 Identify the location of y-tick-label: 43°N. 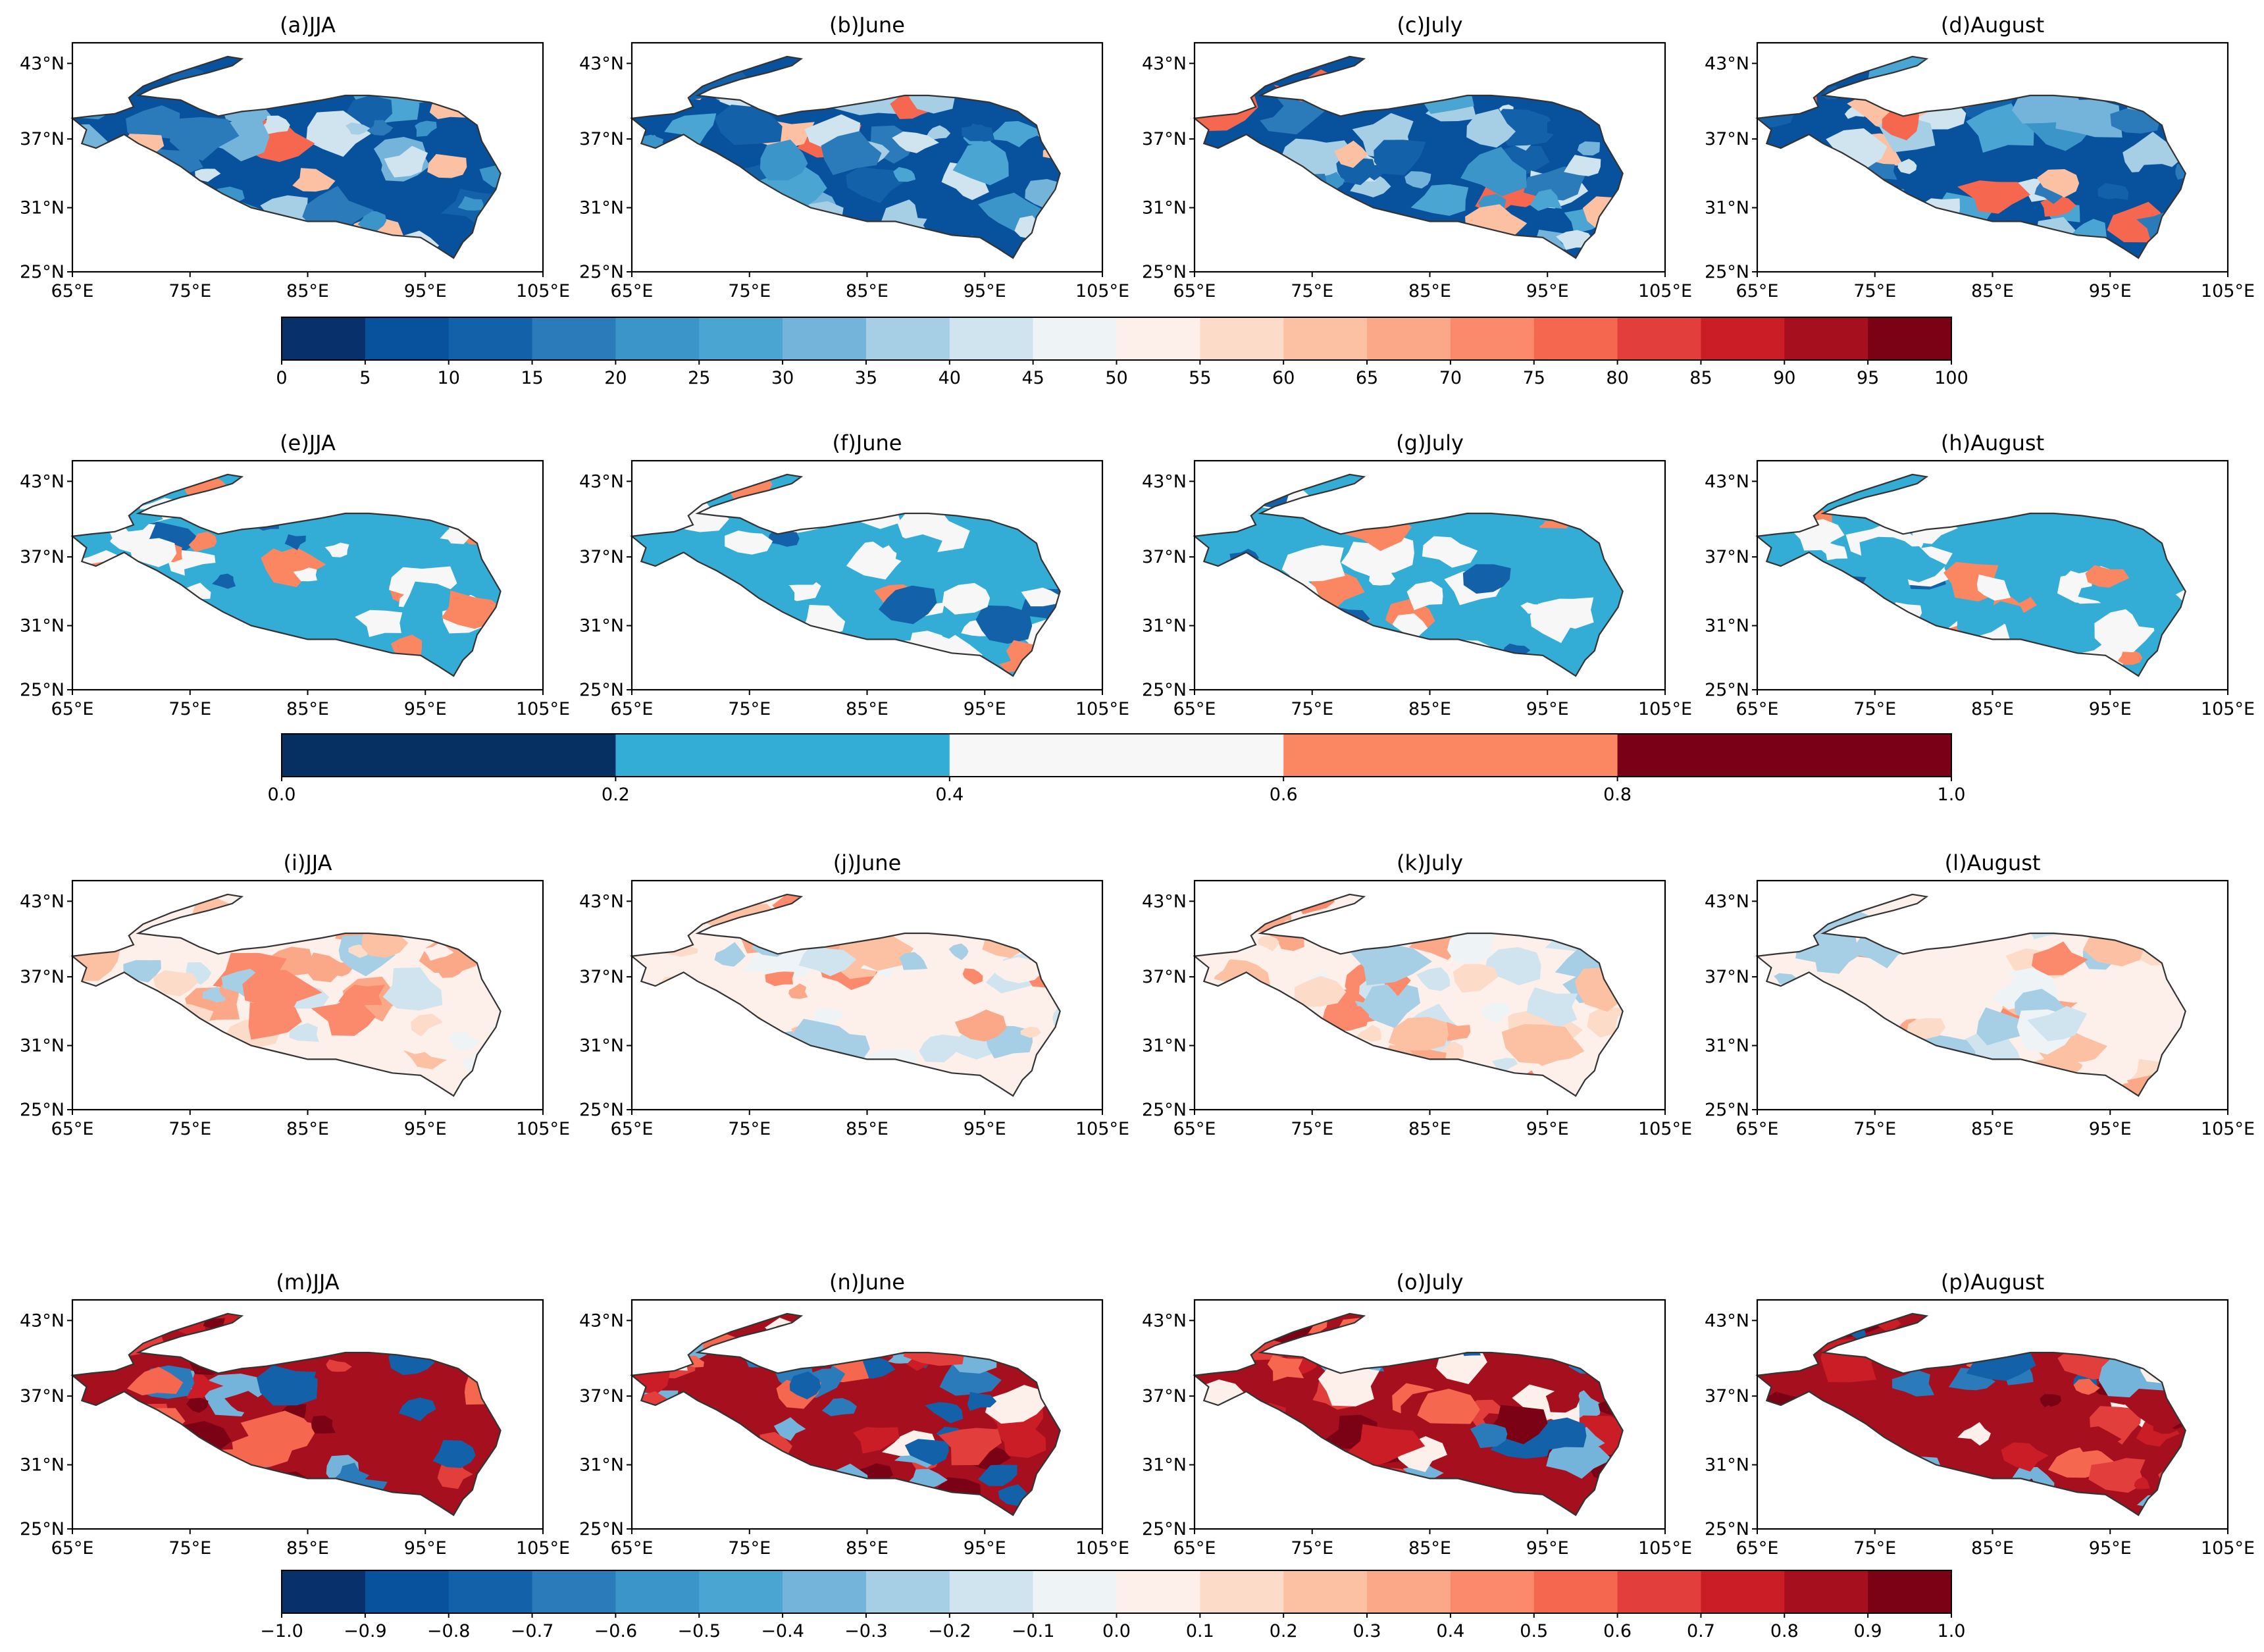
(601, 481).